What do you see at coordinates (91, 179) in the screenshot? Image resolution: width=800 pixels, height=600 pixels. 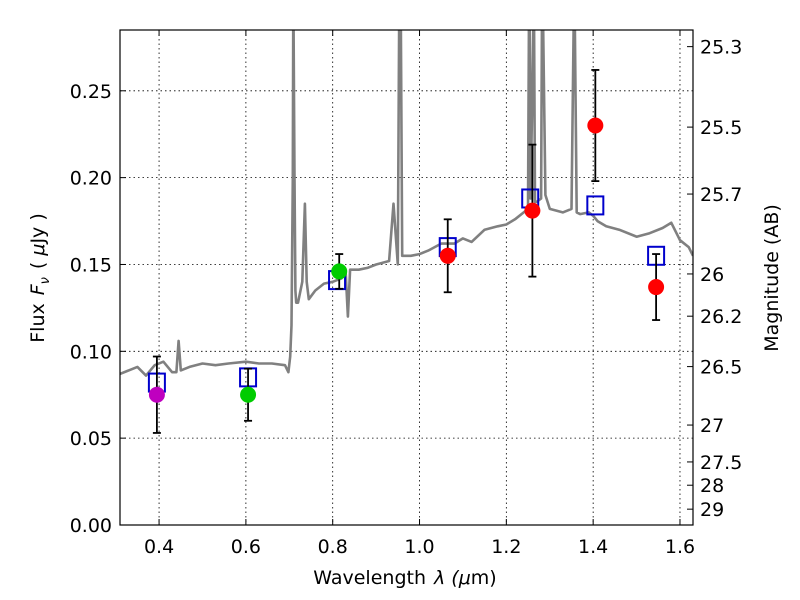 I see `y-tick-label-4: 0.20` at bounding box center [91, 179].